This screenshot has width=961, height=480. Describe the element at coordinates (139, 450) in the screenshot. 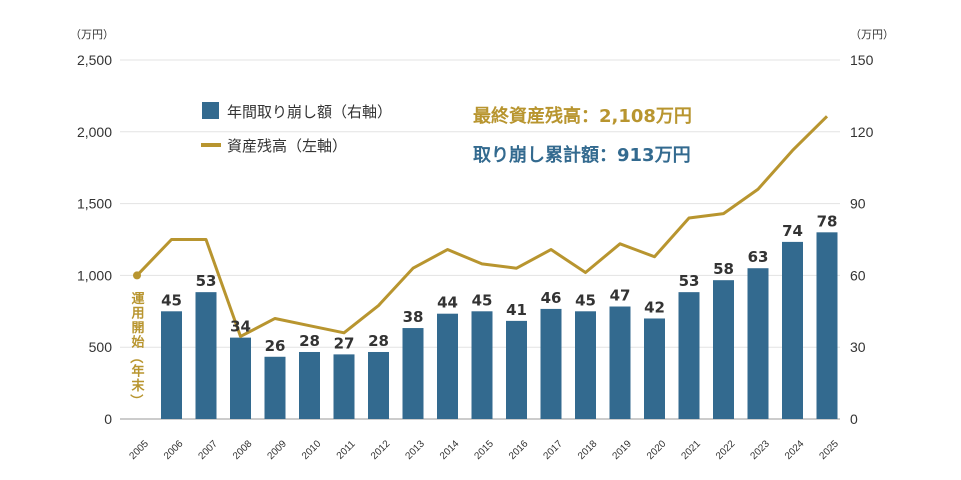

I see `x-tick-label: 2005` at that location.